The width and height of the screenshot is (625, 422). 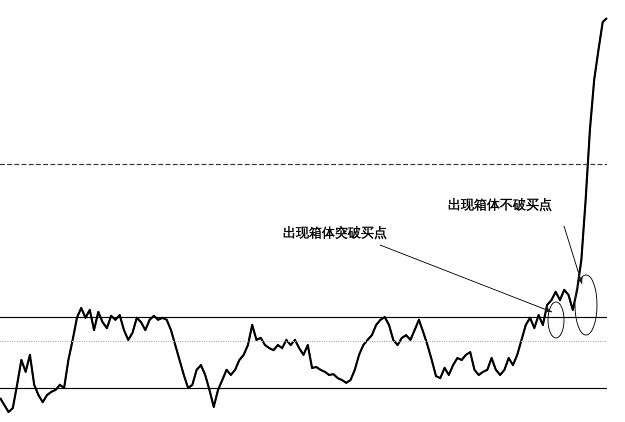 What do you see at coordinates (335, 233) in the screenshot?
I see `annotation: 出现箱体突破买点` at bounding box center [335, 233].